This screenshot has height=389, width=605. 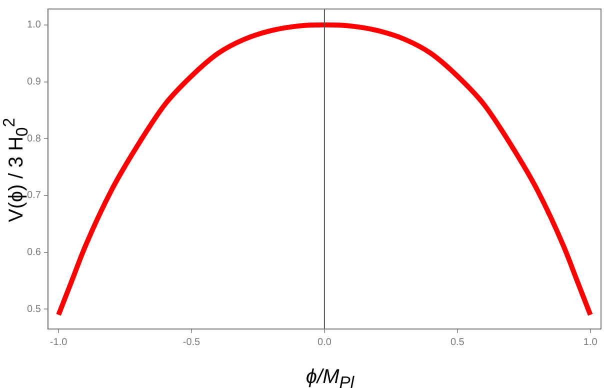 I want to click on x-tick-label: -0.5, so click(x=191, y=342).